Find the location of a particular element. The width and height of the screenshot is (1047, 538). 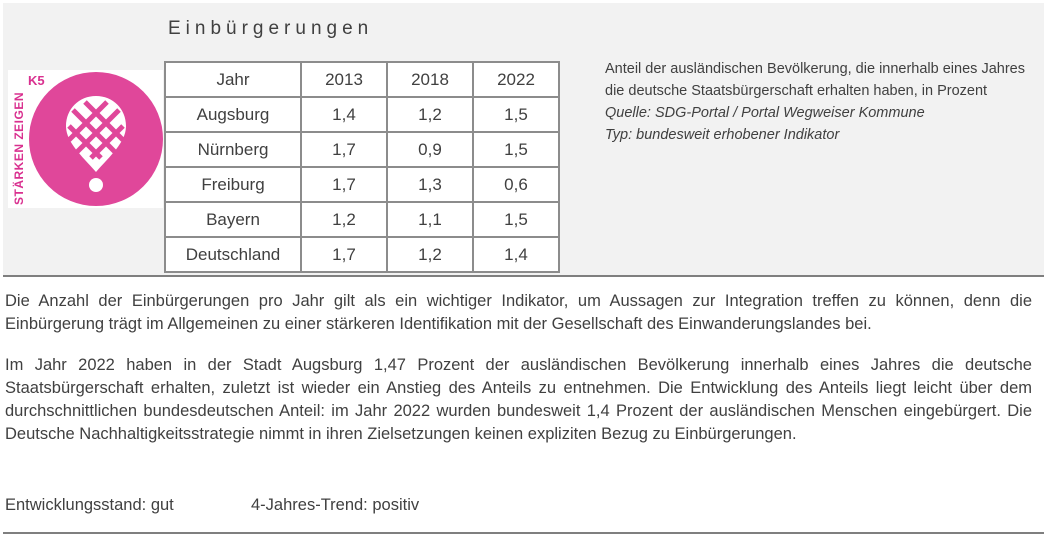

table-header-row: Jahr 2013 2018 2022 is located at coordinates (362, 79).